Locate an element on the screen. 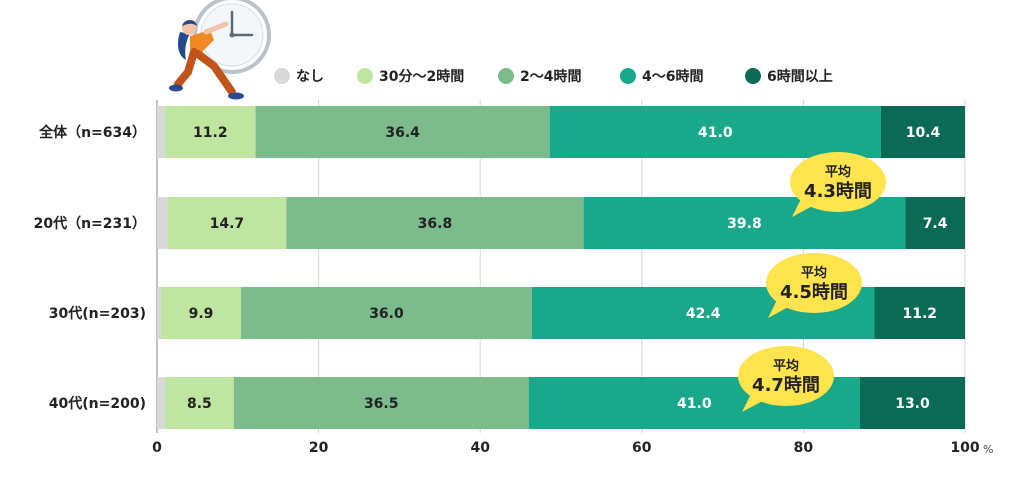 This screenshot has height=483, width=1024. x-tick-label: 20 is located at coordinates (319, 448).